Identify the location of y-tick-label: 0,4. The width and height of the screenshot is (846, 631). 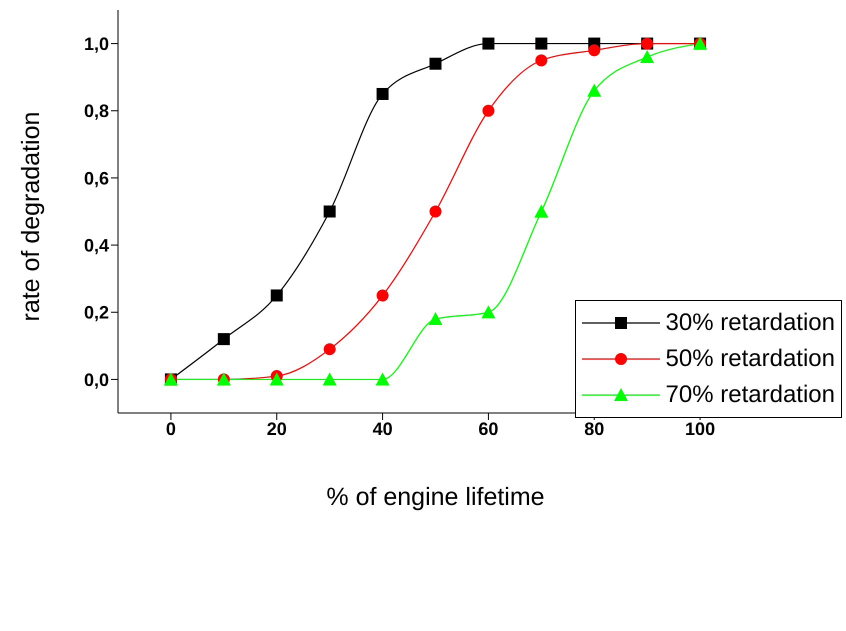
(96, 245).